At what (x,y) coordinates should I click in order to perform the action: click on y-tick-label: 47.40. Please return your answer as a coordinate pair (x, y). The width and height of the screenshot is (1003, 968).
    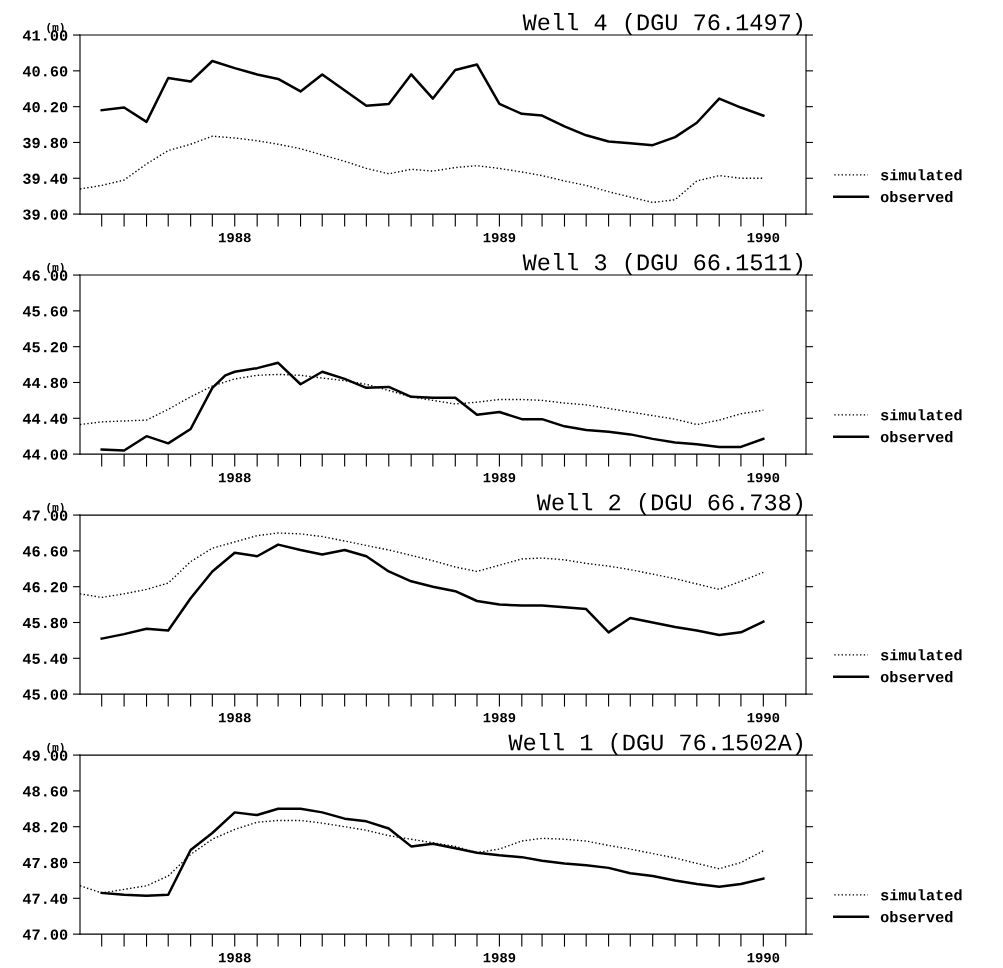
    Looking at the image, I should click on (45, 898).